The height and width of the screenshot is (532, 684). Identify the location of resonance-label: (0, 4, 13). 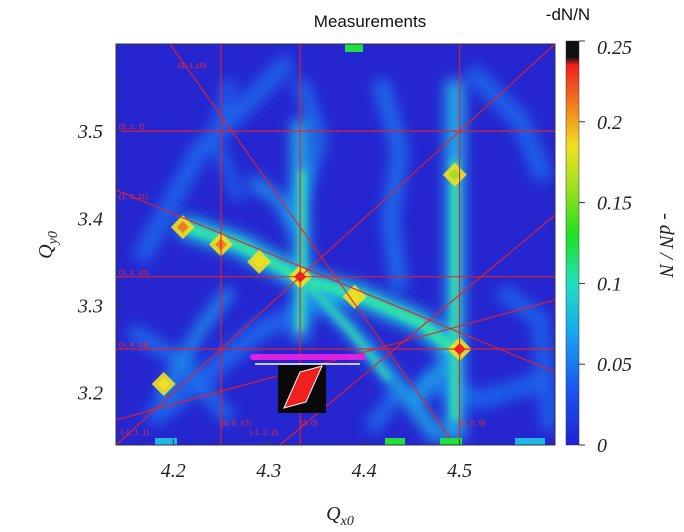
(134, 344).